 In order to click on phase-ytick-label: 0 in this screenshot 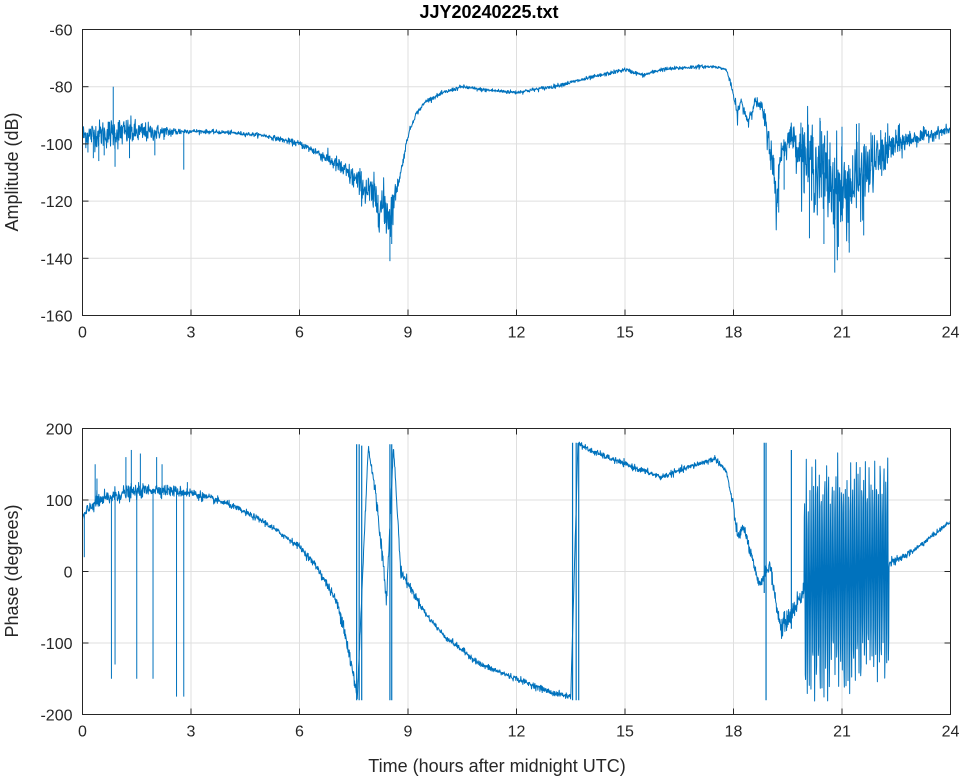, I will do `click(68, 573)`.